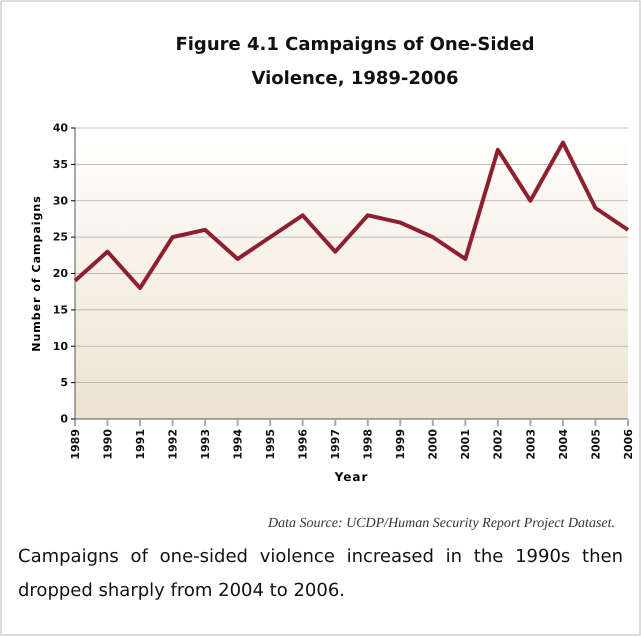 Image resolution: width=641 pixels, height=637 pixels. I want to click on x-tick-label: 1993, so click(205, 444).